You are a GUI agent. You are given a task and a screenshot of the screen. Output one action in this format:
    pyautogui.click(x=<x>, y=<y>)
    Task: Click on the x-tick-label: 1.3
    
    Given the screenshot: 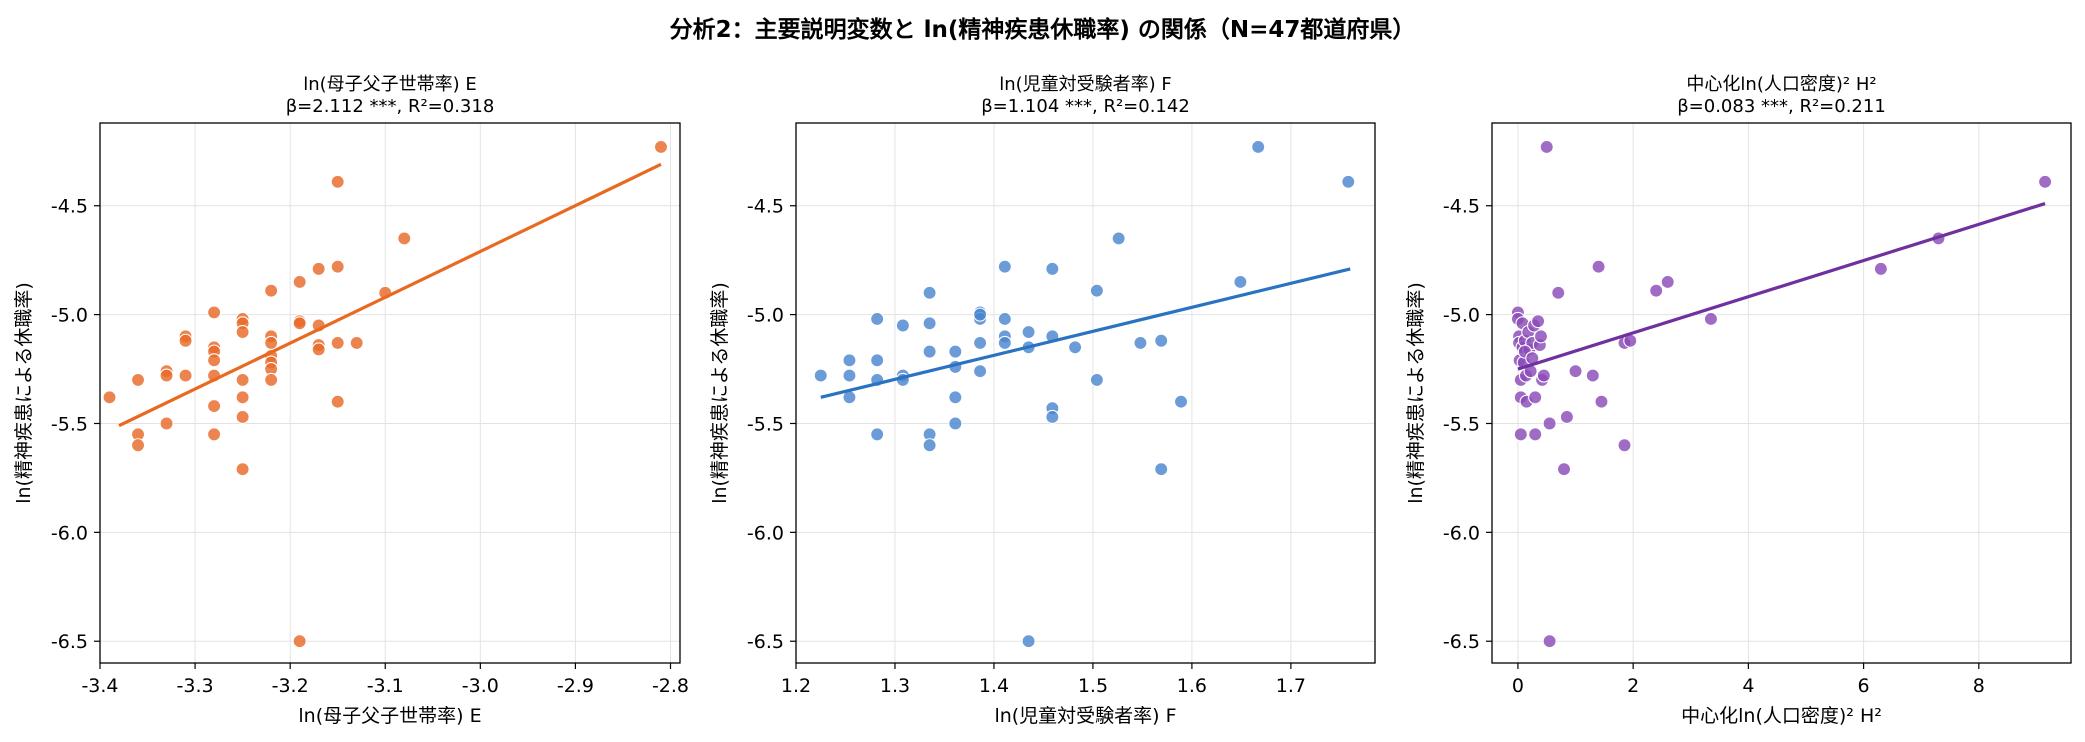 What is the action you would take?
    pyautogui.click(x=895, y=686)
    